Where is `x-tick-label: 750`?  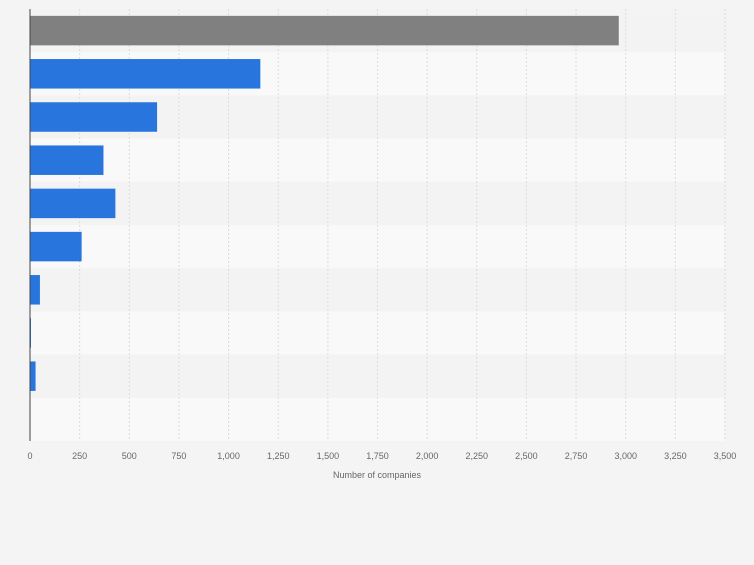
x-tick-label: 750 is located at coordinates (178, 456).